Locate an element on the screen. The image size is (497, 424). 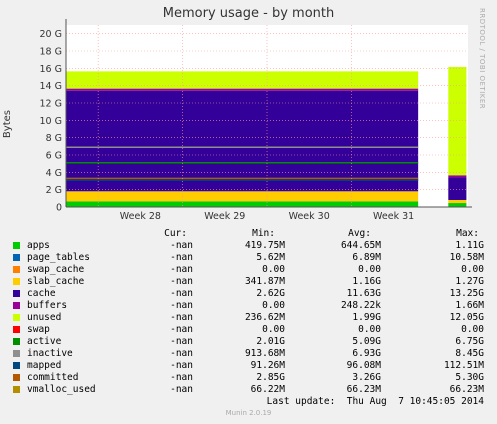
legend-min: 341.87M is located at coordinates (264, 281).